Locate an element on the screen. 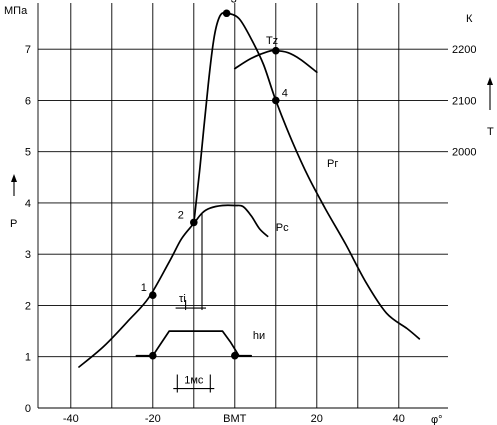 The width and height of the screenshot is (497, 425). x-tick-label: ВМТ is located at coordinates (235, 419).